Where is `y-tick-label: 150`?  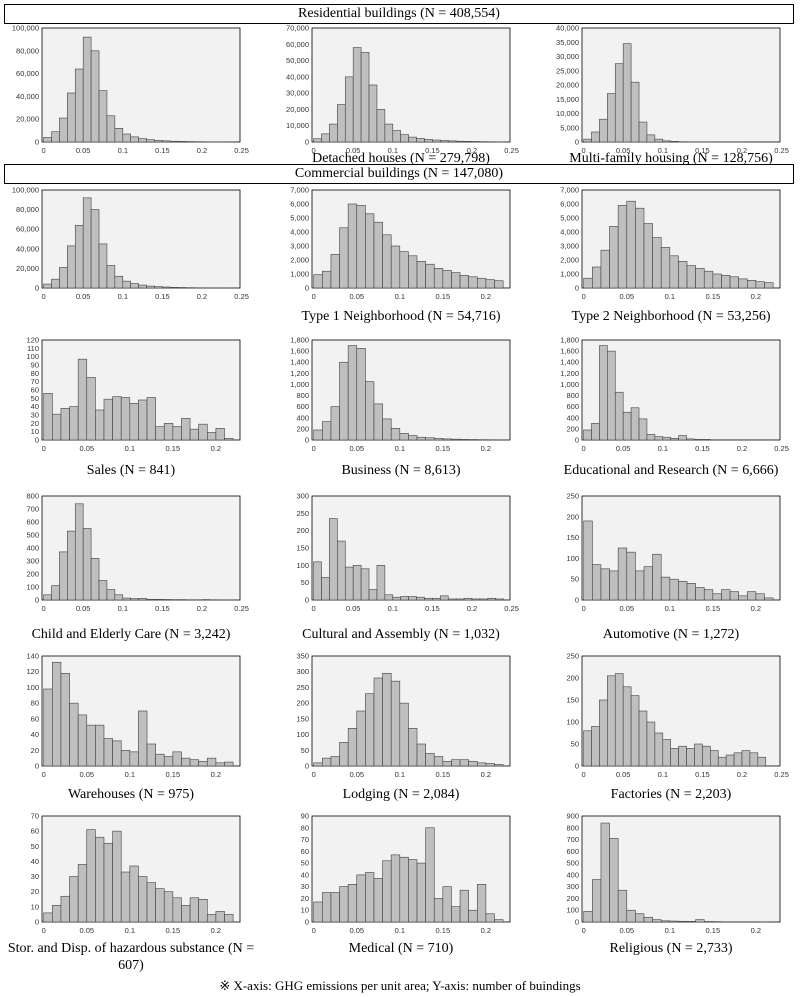
y-tick-label: 150 is located at coordinates (302, 718).